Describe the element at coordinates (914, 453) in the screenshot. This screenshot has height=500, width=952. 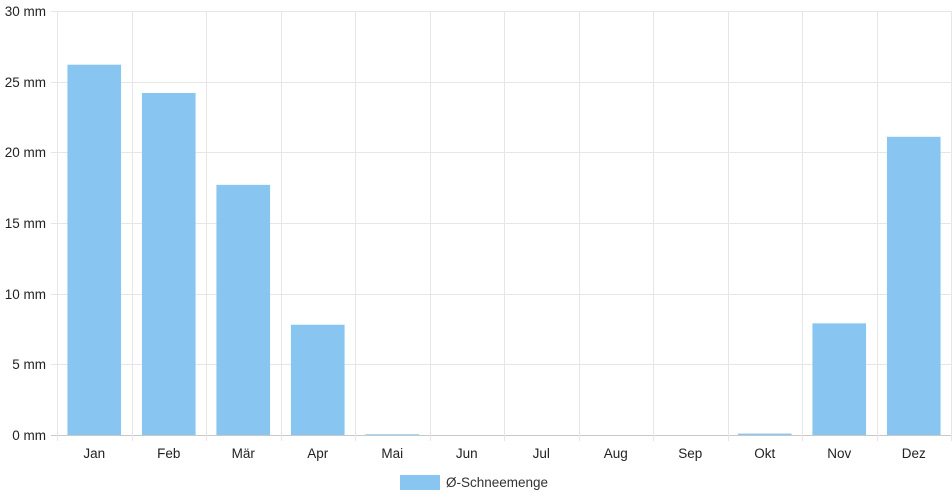
I see `x-tick-label: Dez` at that location.